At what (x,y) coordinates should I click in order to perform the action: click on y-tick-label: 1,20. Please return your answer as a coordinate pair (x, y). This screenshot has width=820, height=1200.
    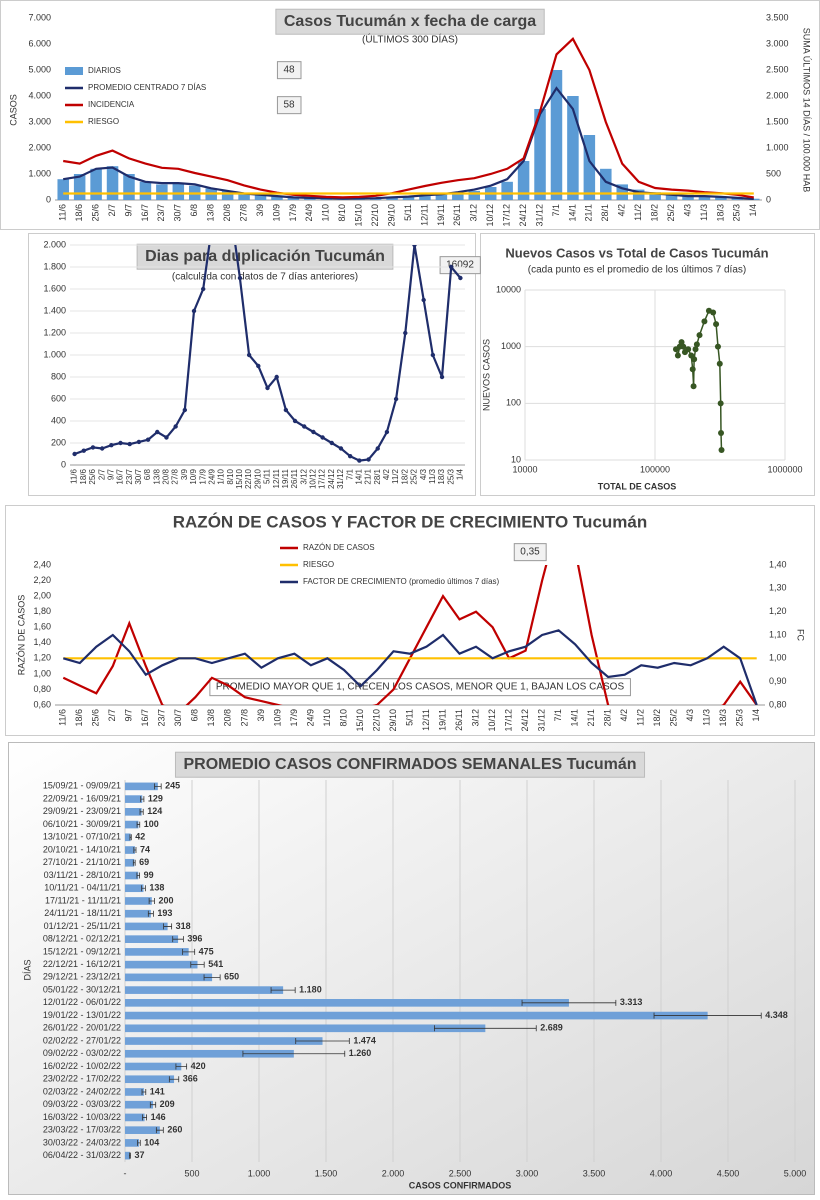
    Looking at the image, I should click on (42, 658).